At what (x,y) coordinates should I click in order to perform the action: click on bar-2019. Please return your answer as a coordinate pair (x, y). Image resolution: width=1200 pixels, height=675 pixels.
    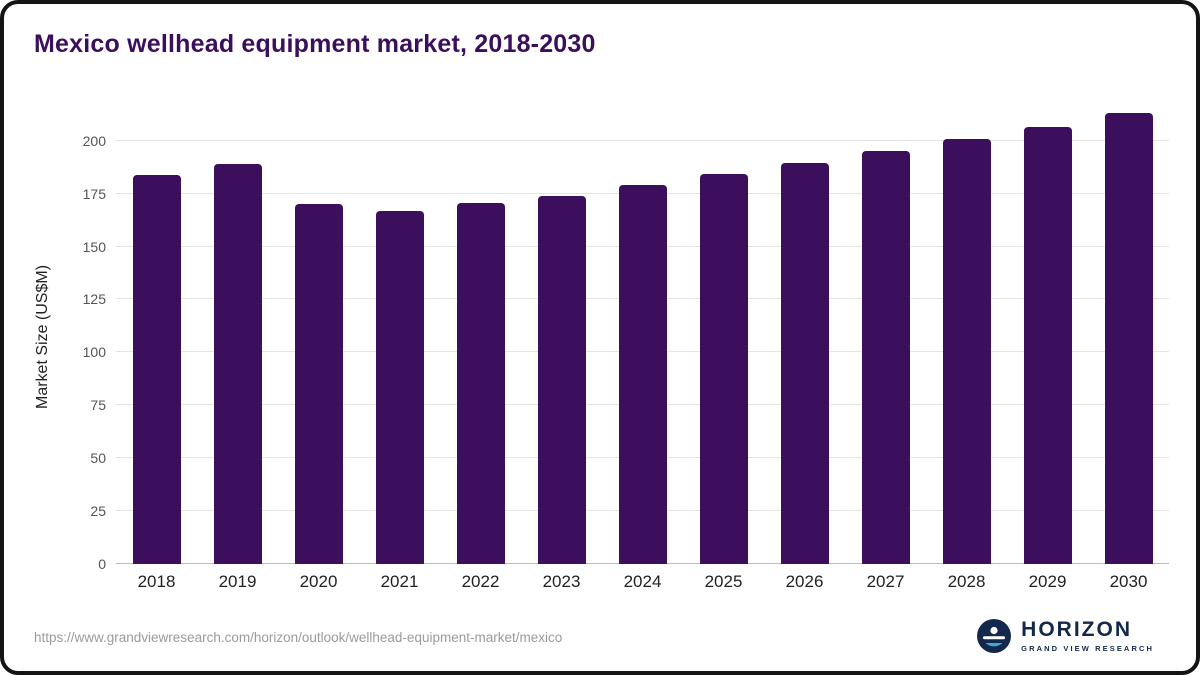
    Looking at the image, I should click on (237, 364).